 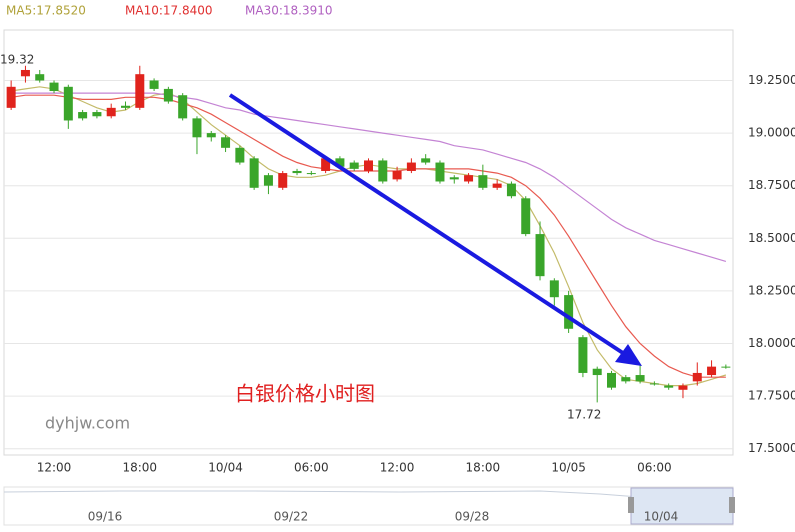 I want to click on x-tick-label: 10/05, so click(x=568, y=468).